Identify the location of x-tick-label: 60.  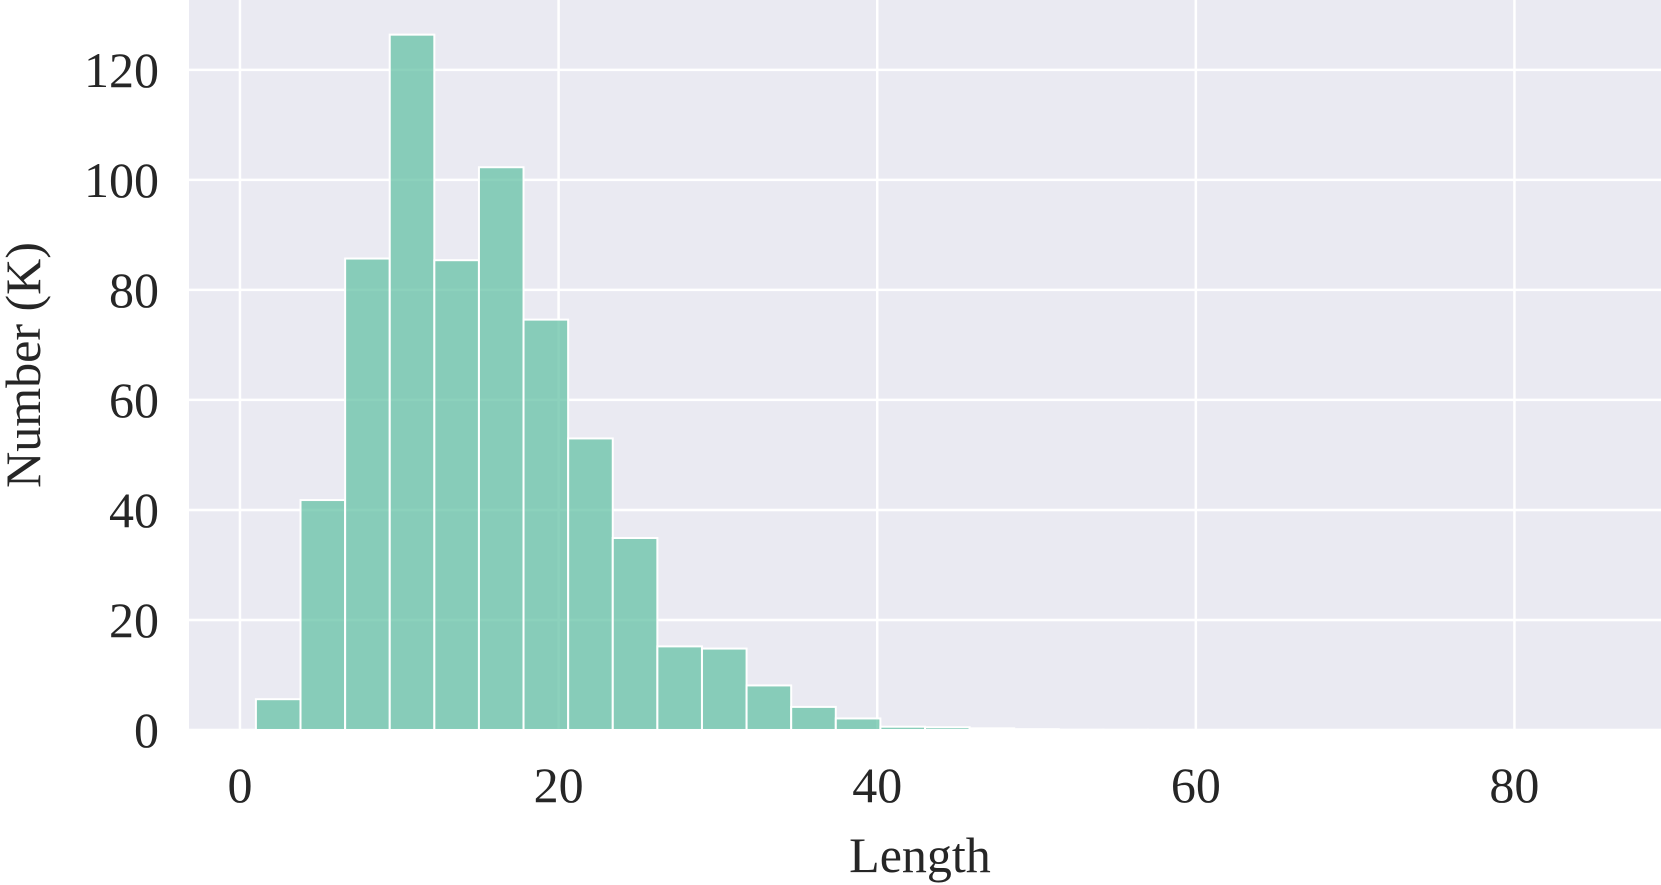
(1196, 785).